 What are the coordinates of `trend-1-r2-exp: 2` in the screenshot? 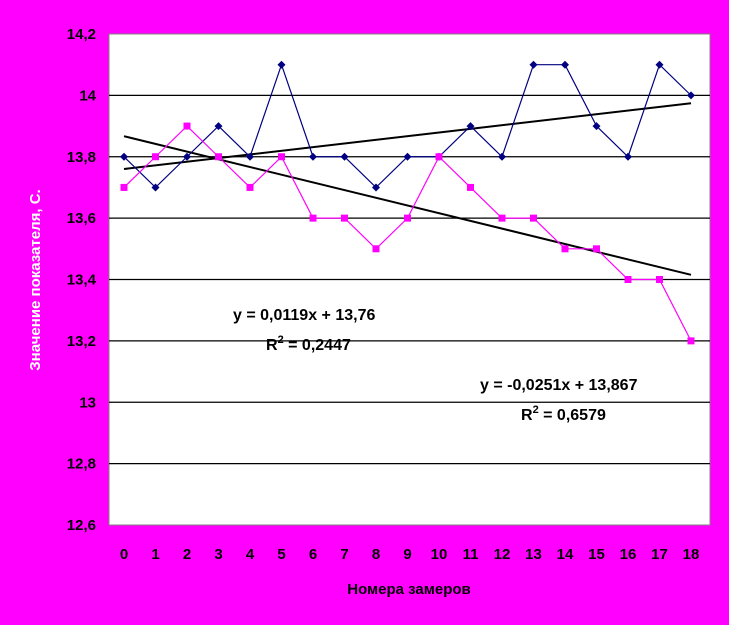 It's located at (281, 340).